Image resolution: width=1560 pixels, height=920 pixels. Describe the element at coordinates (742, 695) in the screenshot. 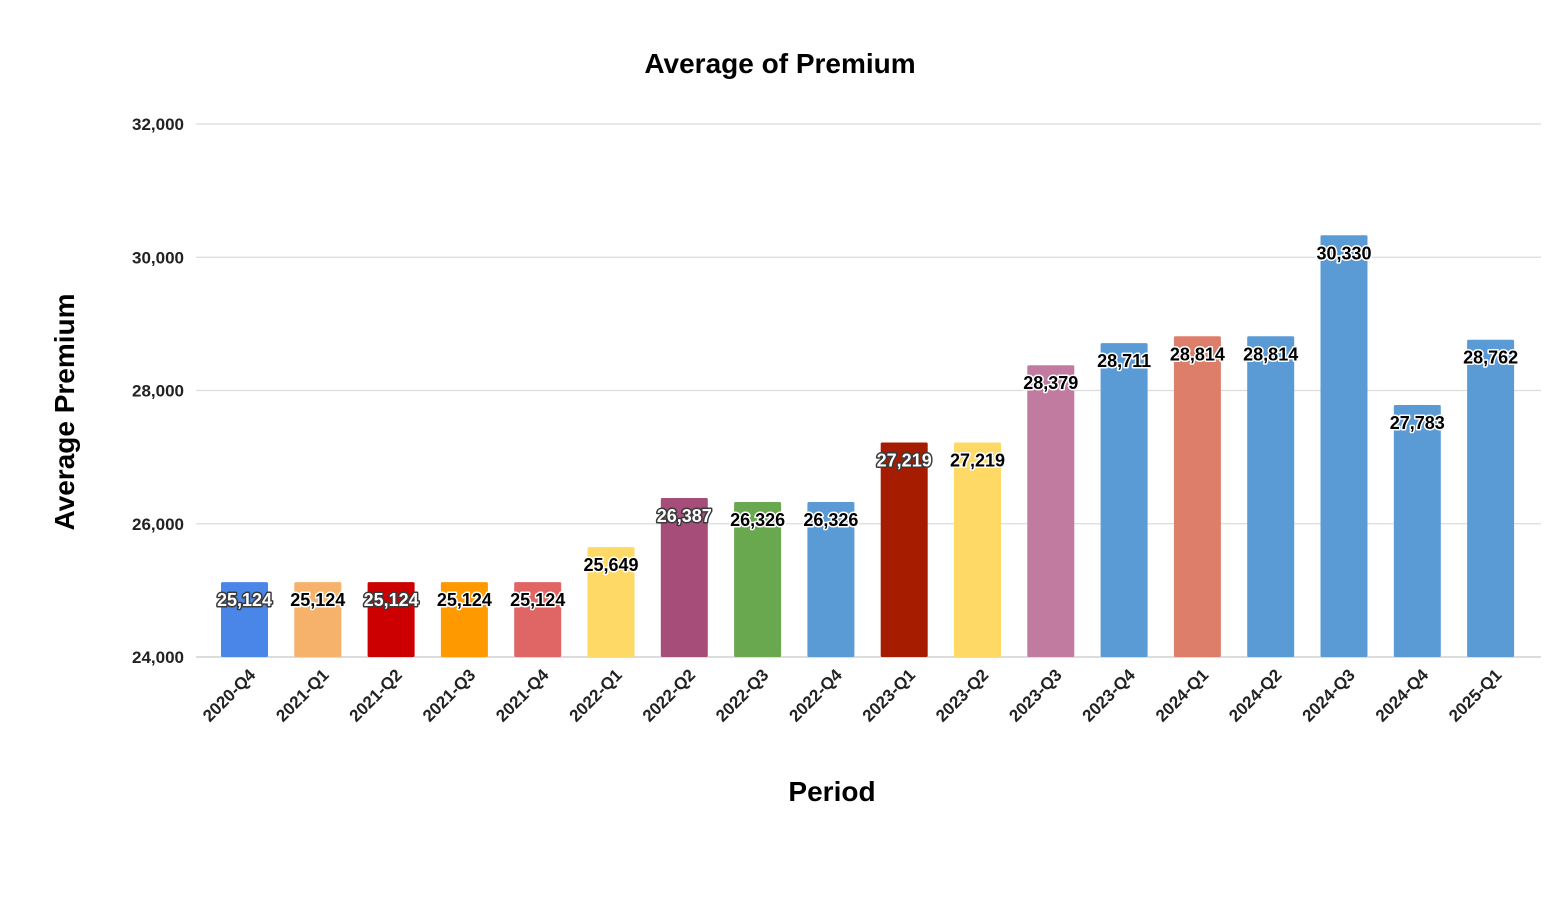

I see `x-tick-label: 2022-Q3` at that location.